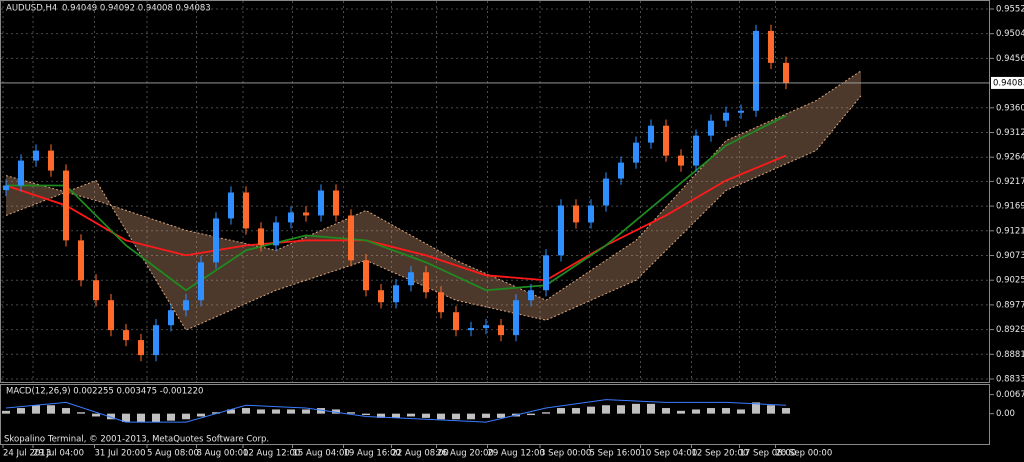 The height and width of the screenshot is (462, 1024). What do you see at coordinates (804, 454) in the screenshot?
I see `x-tick-label: 20 Sep 00:00` at bounding box center [804, 454].